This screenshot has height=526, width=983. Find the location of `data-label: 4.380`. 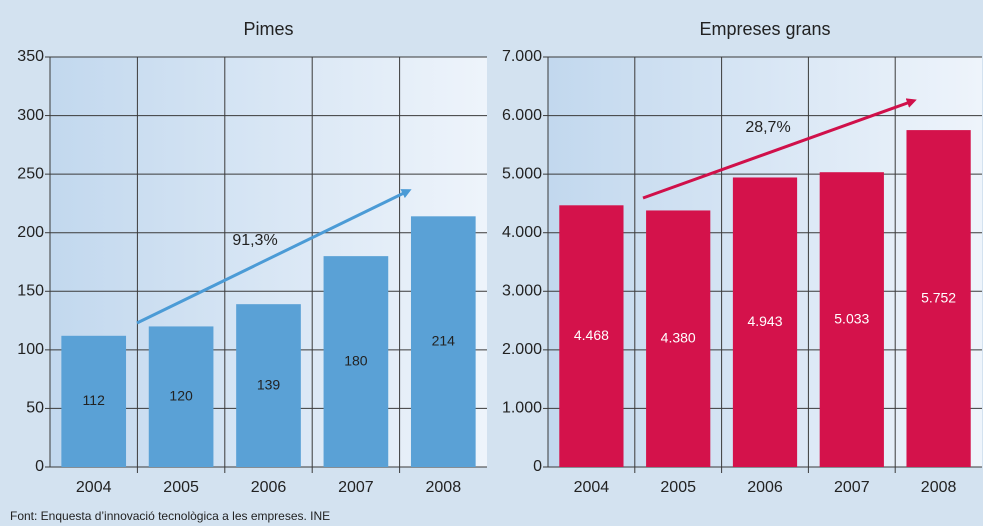

data-label: 4.380 is located at coordinates (678, 337).